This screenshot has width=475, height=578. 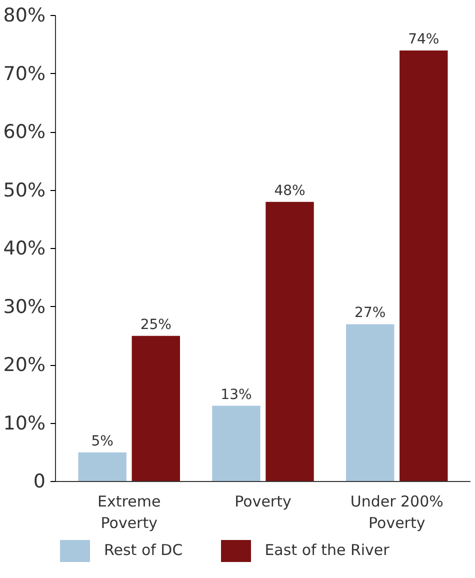 I want to click on data-label: 25%, so click(x=156, y=324).